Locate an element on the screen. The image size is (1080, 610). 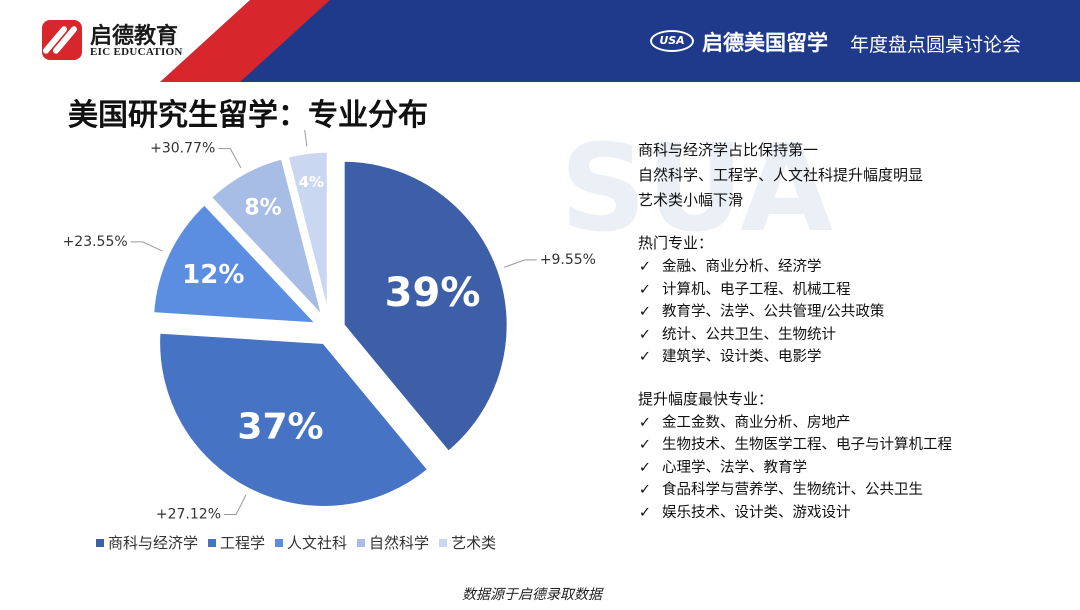
slice-value-label: 4% is located at coordinates (311, 182).